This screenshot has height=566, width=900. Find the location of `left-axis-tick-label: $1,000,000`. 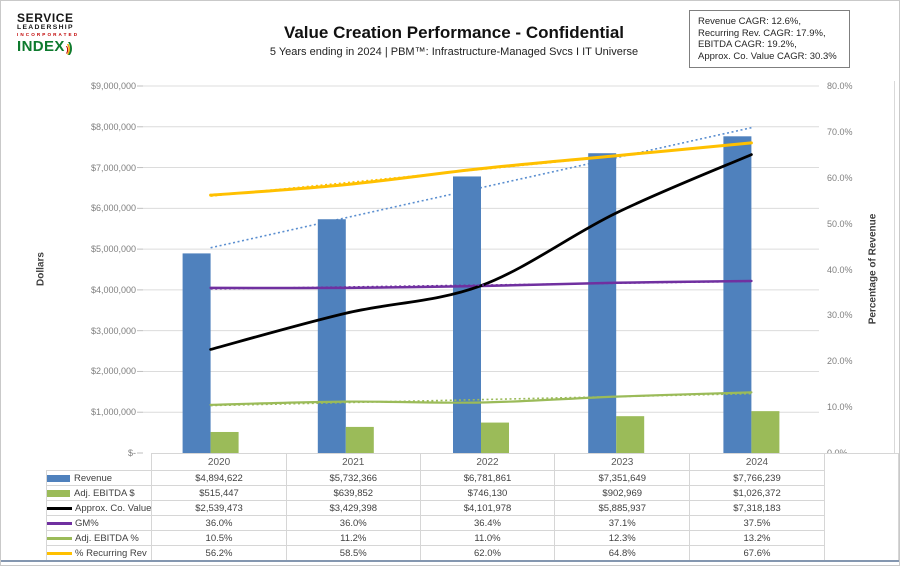

left-axis-tick-label: $1,000,000 is located at coordinates (113, 412).